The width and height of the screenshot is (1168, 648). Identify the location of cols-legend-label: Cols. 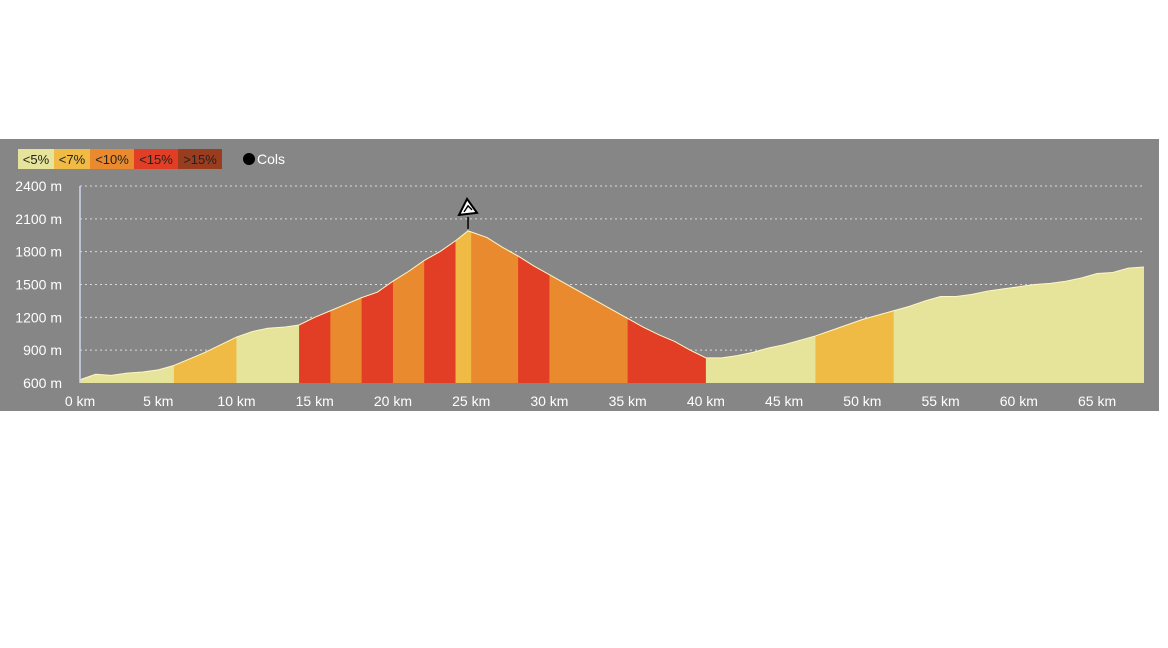
(271, 159).